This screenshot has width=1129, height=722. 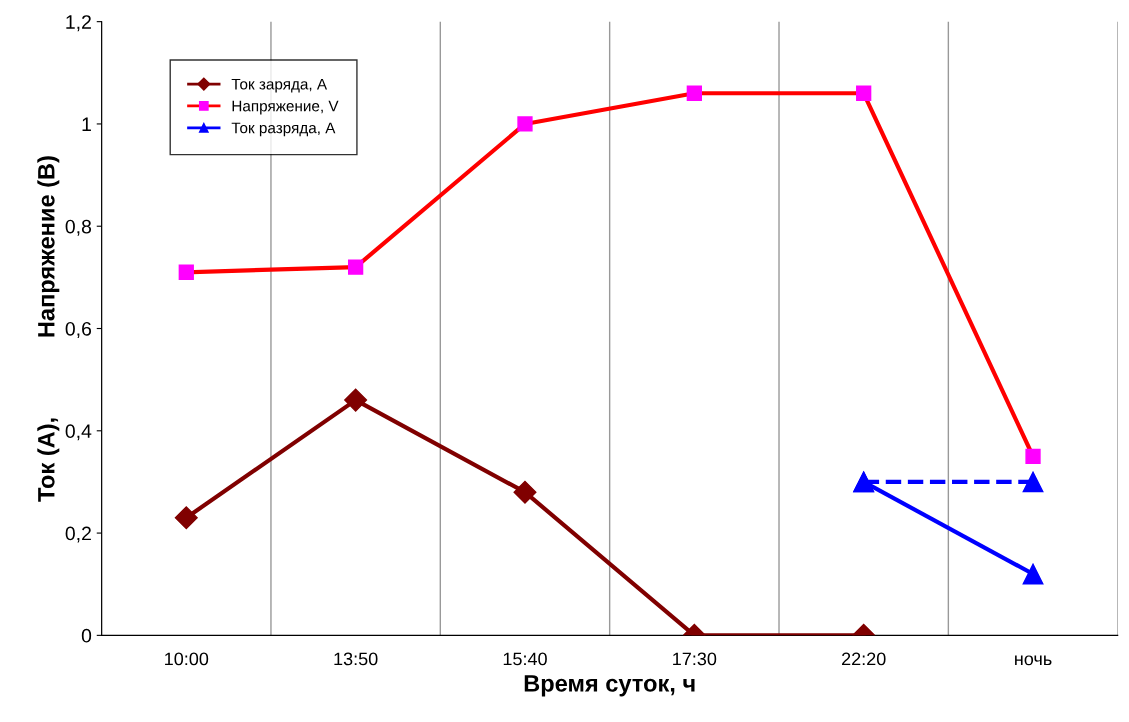 What do you see at coordinates (1033, 660) in the screenshot?
I see `x-tick-label: ночь` at bounding box center [1033, 660].